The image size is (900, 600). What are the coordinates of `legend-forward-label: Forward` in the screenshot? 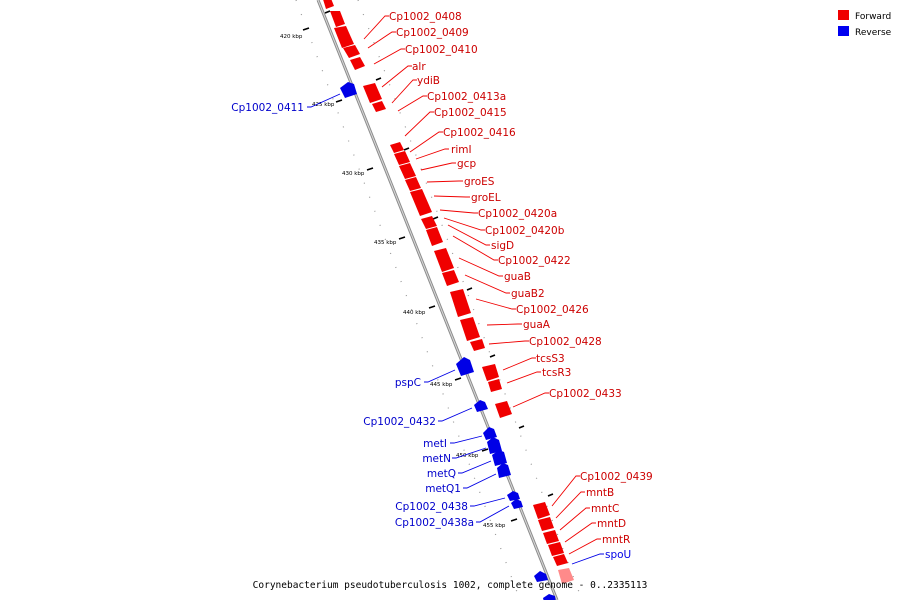 It's located at (873, 17).